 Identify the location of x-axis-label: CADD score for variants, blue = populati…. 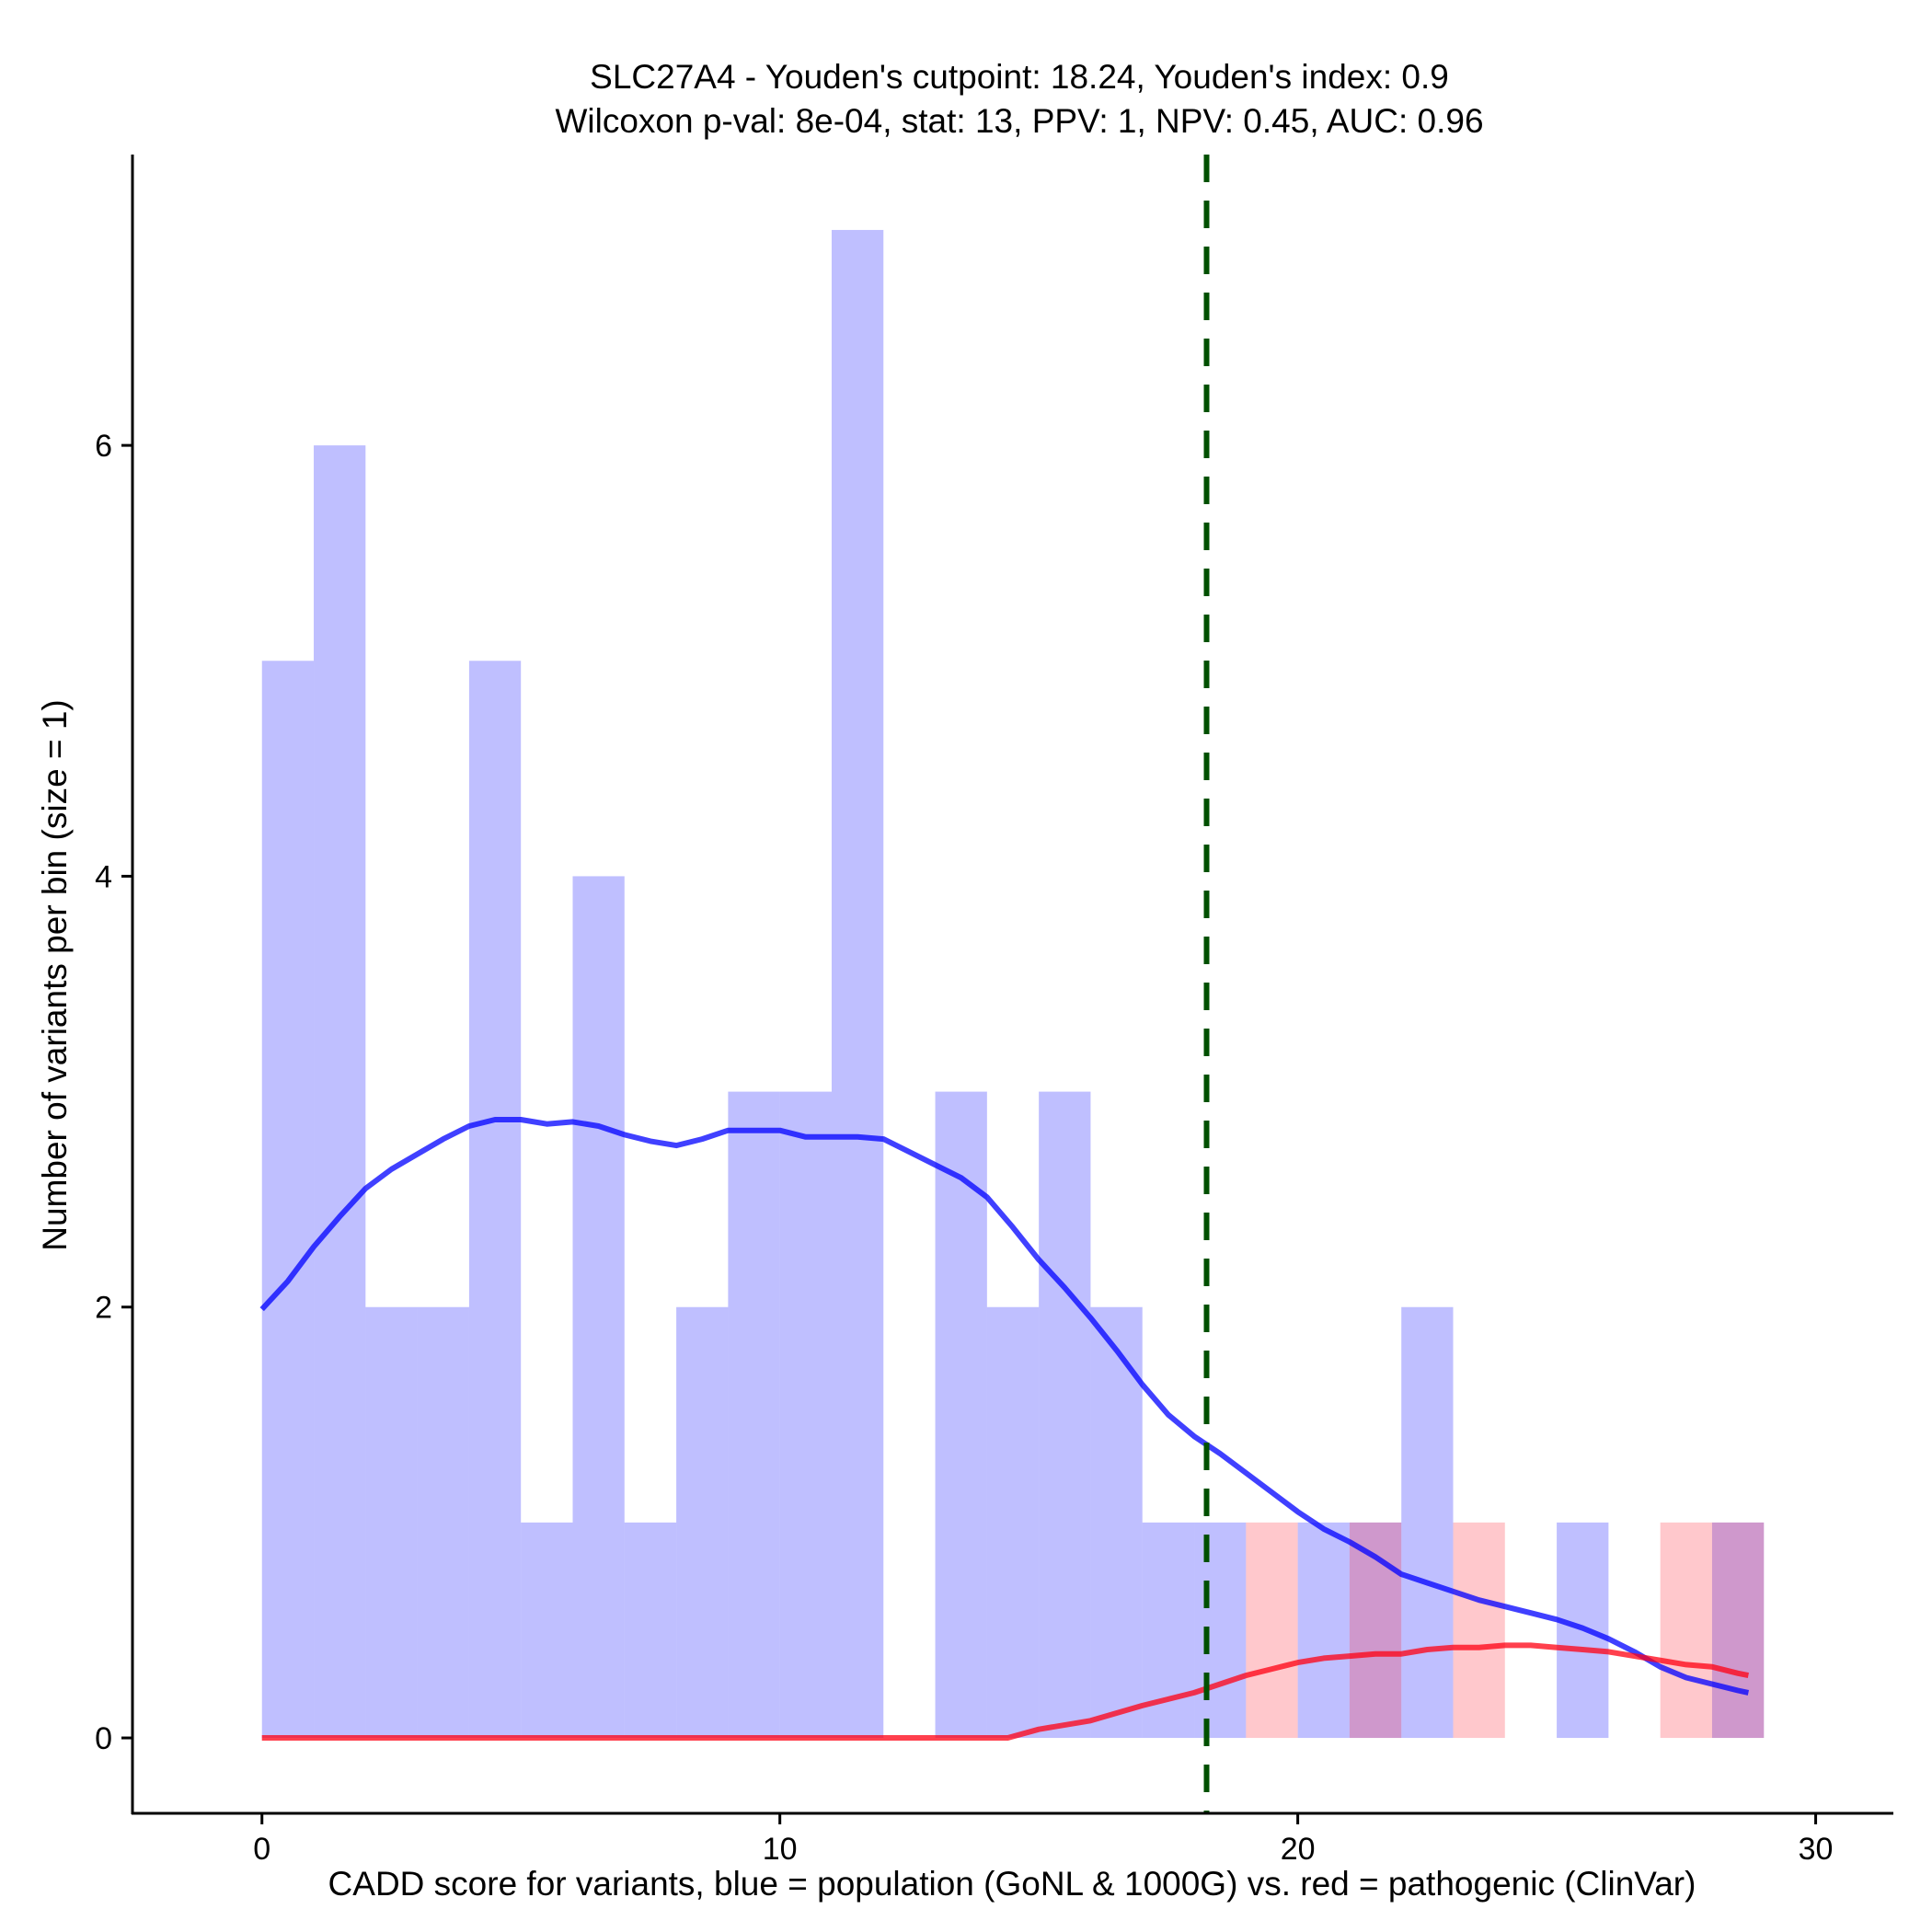
(1012, 1884).